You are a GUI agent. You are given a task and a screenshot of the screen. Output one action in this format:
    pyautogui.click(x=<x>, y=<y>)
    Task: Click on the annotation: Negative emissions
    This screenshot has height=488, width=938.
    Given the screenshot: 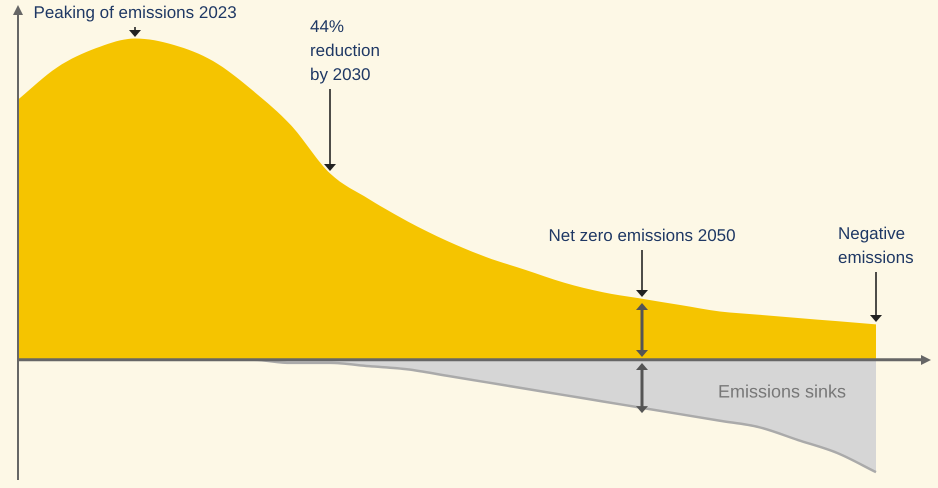 What is the action you would take?
    pyautogui.click(x=876, y=246)
    